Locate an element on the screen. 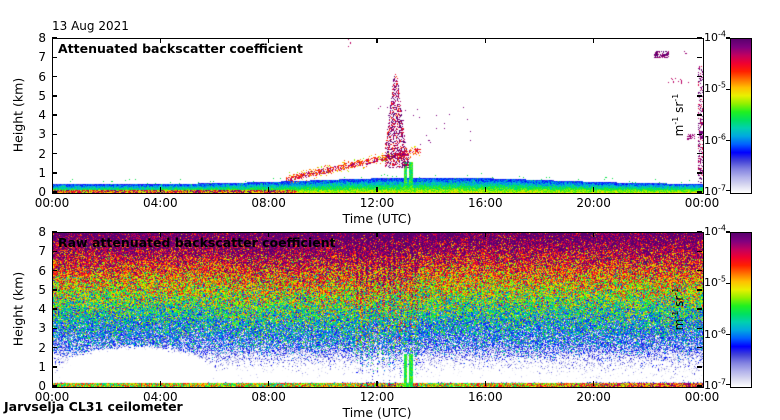 The image size is (780, 420). colorbar-unit-top: m-1 sr-1 is located at coordinates (679, 115).